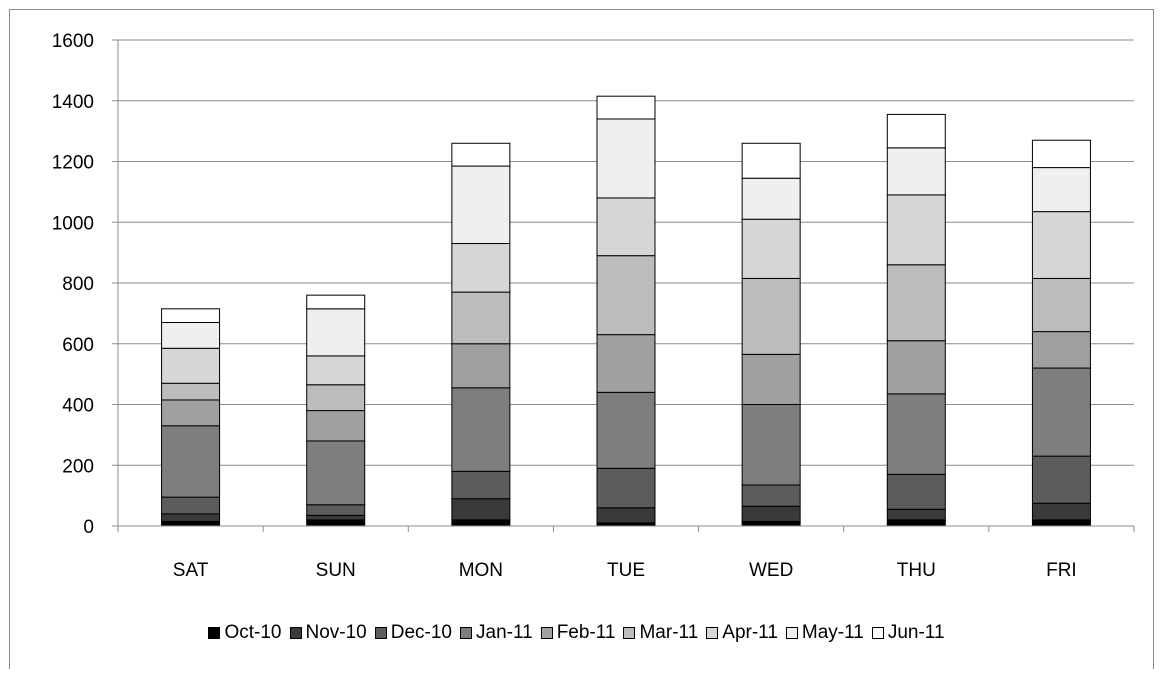 Image resolution: width=1161 pixels, height=673 pixels. I want to click on legend-item: Dec-10, so click(413, 633).